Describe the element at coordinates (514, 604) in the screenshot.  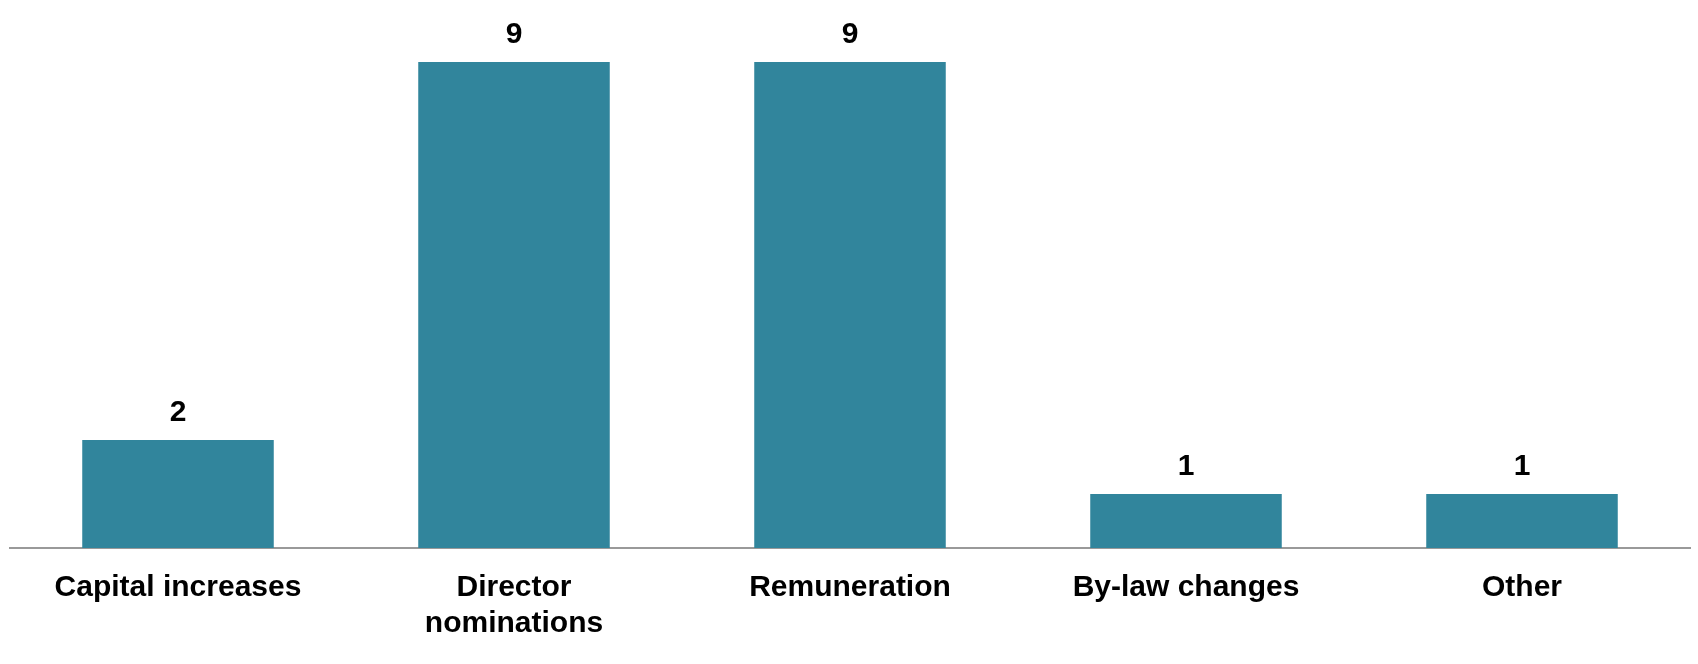
I see `x-tick-label: Director nominations` at that location.